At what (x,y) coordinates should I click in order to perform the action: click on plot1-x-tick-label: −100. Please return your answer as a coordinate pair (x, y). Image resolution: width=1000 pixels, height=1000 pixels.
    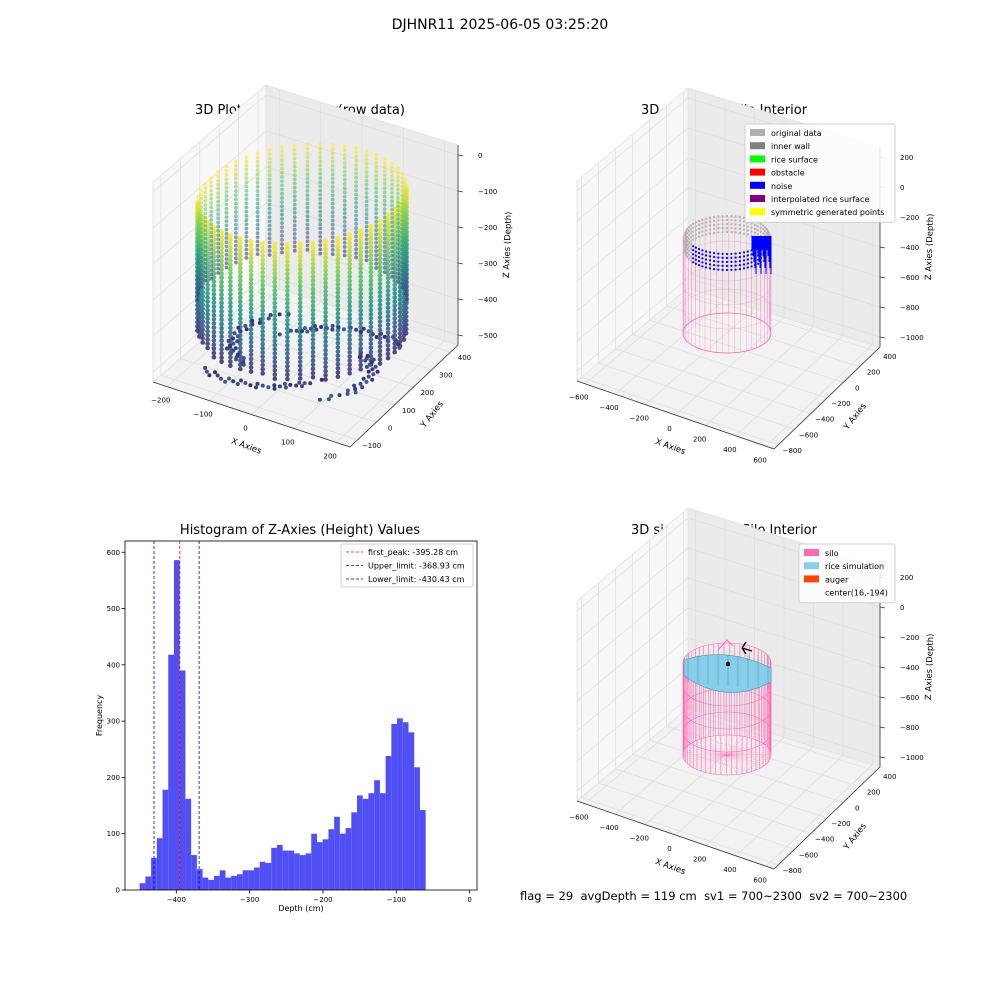
    Looking at the image, I should click on (203, 415).